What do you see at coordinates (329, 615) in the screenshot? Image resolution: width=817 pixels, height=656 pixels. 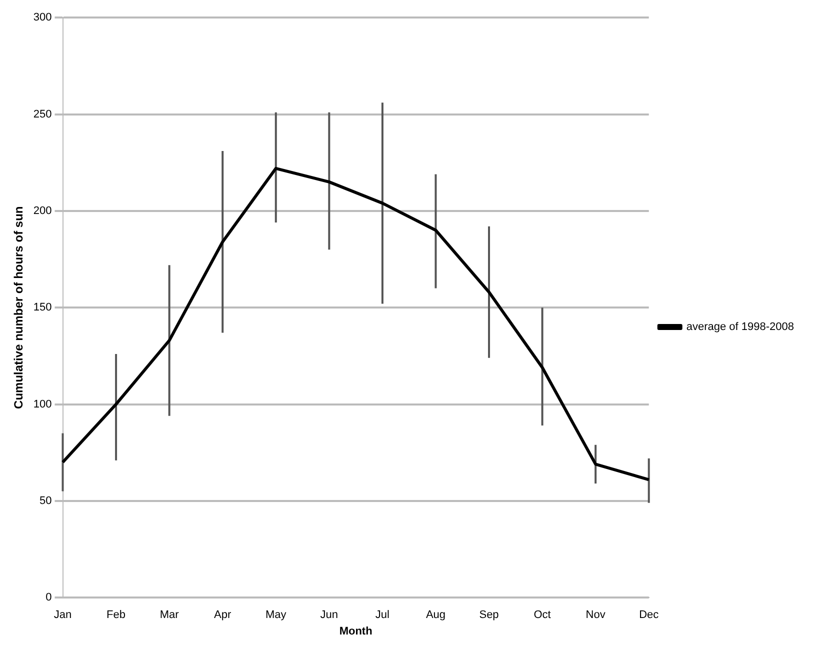 I see `x-tick-label: Jun` at bounding box center [329, 615].